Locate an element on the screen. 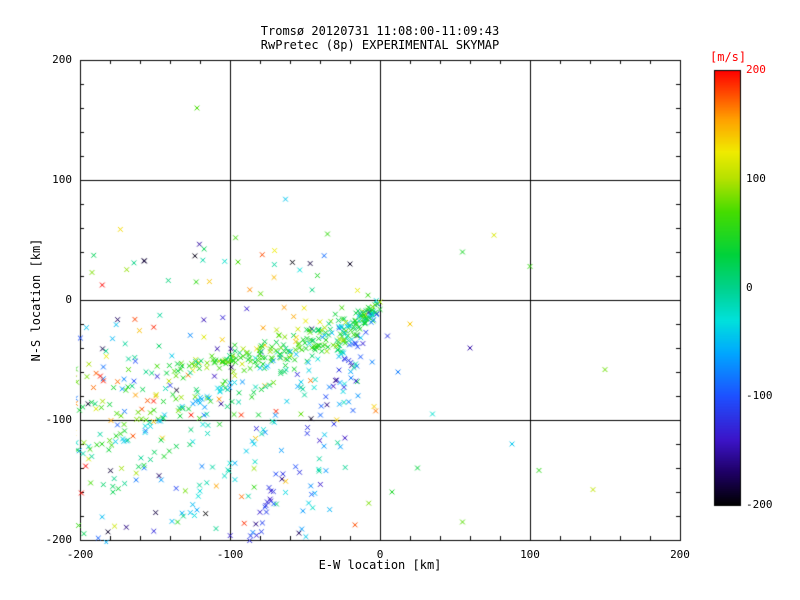 The image size is (800, 600). colorbar-tick-label: -100 is located at coordinates (759, 396).